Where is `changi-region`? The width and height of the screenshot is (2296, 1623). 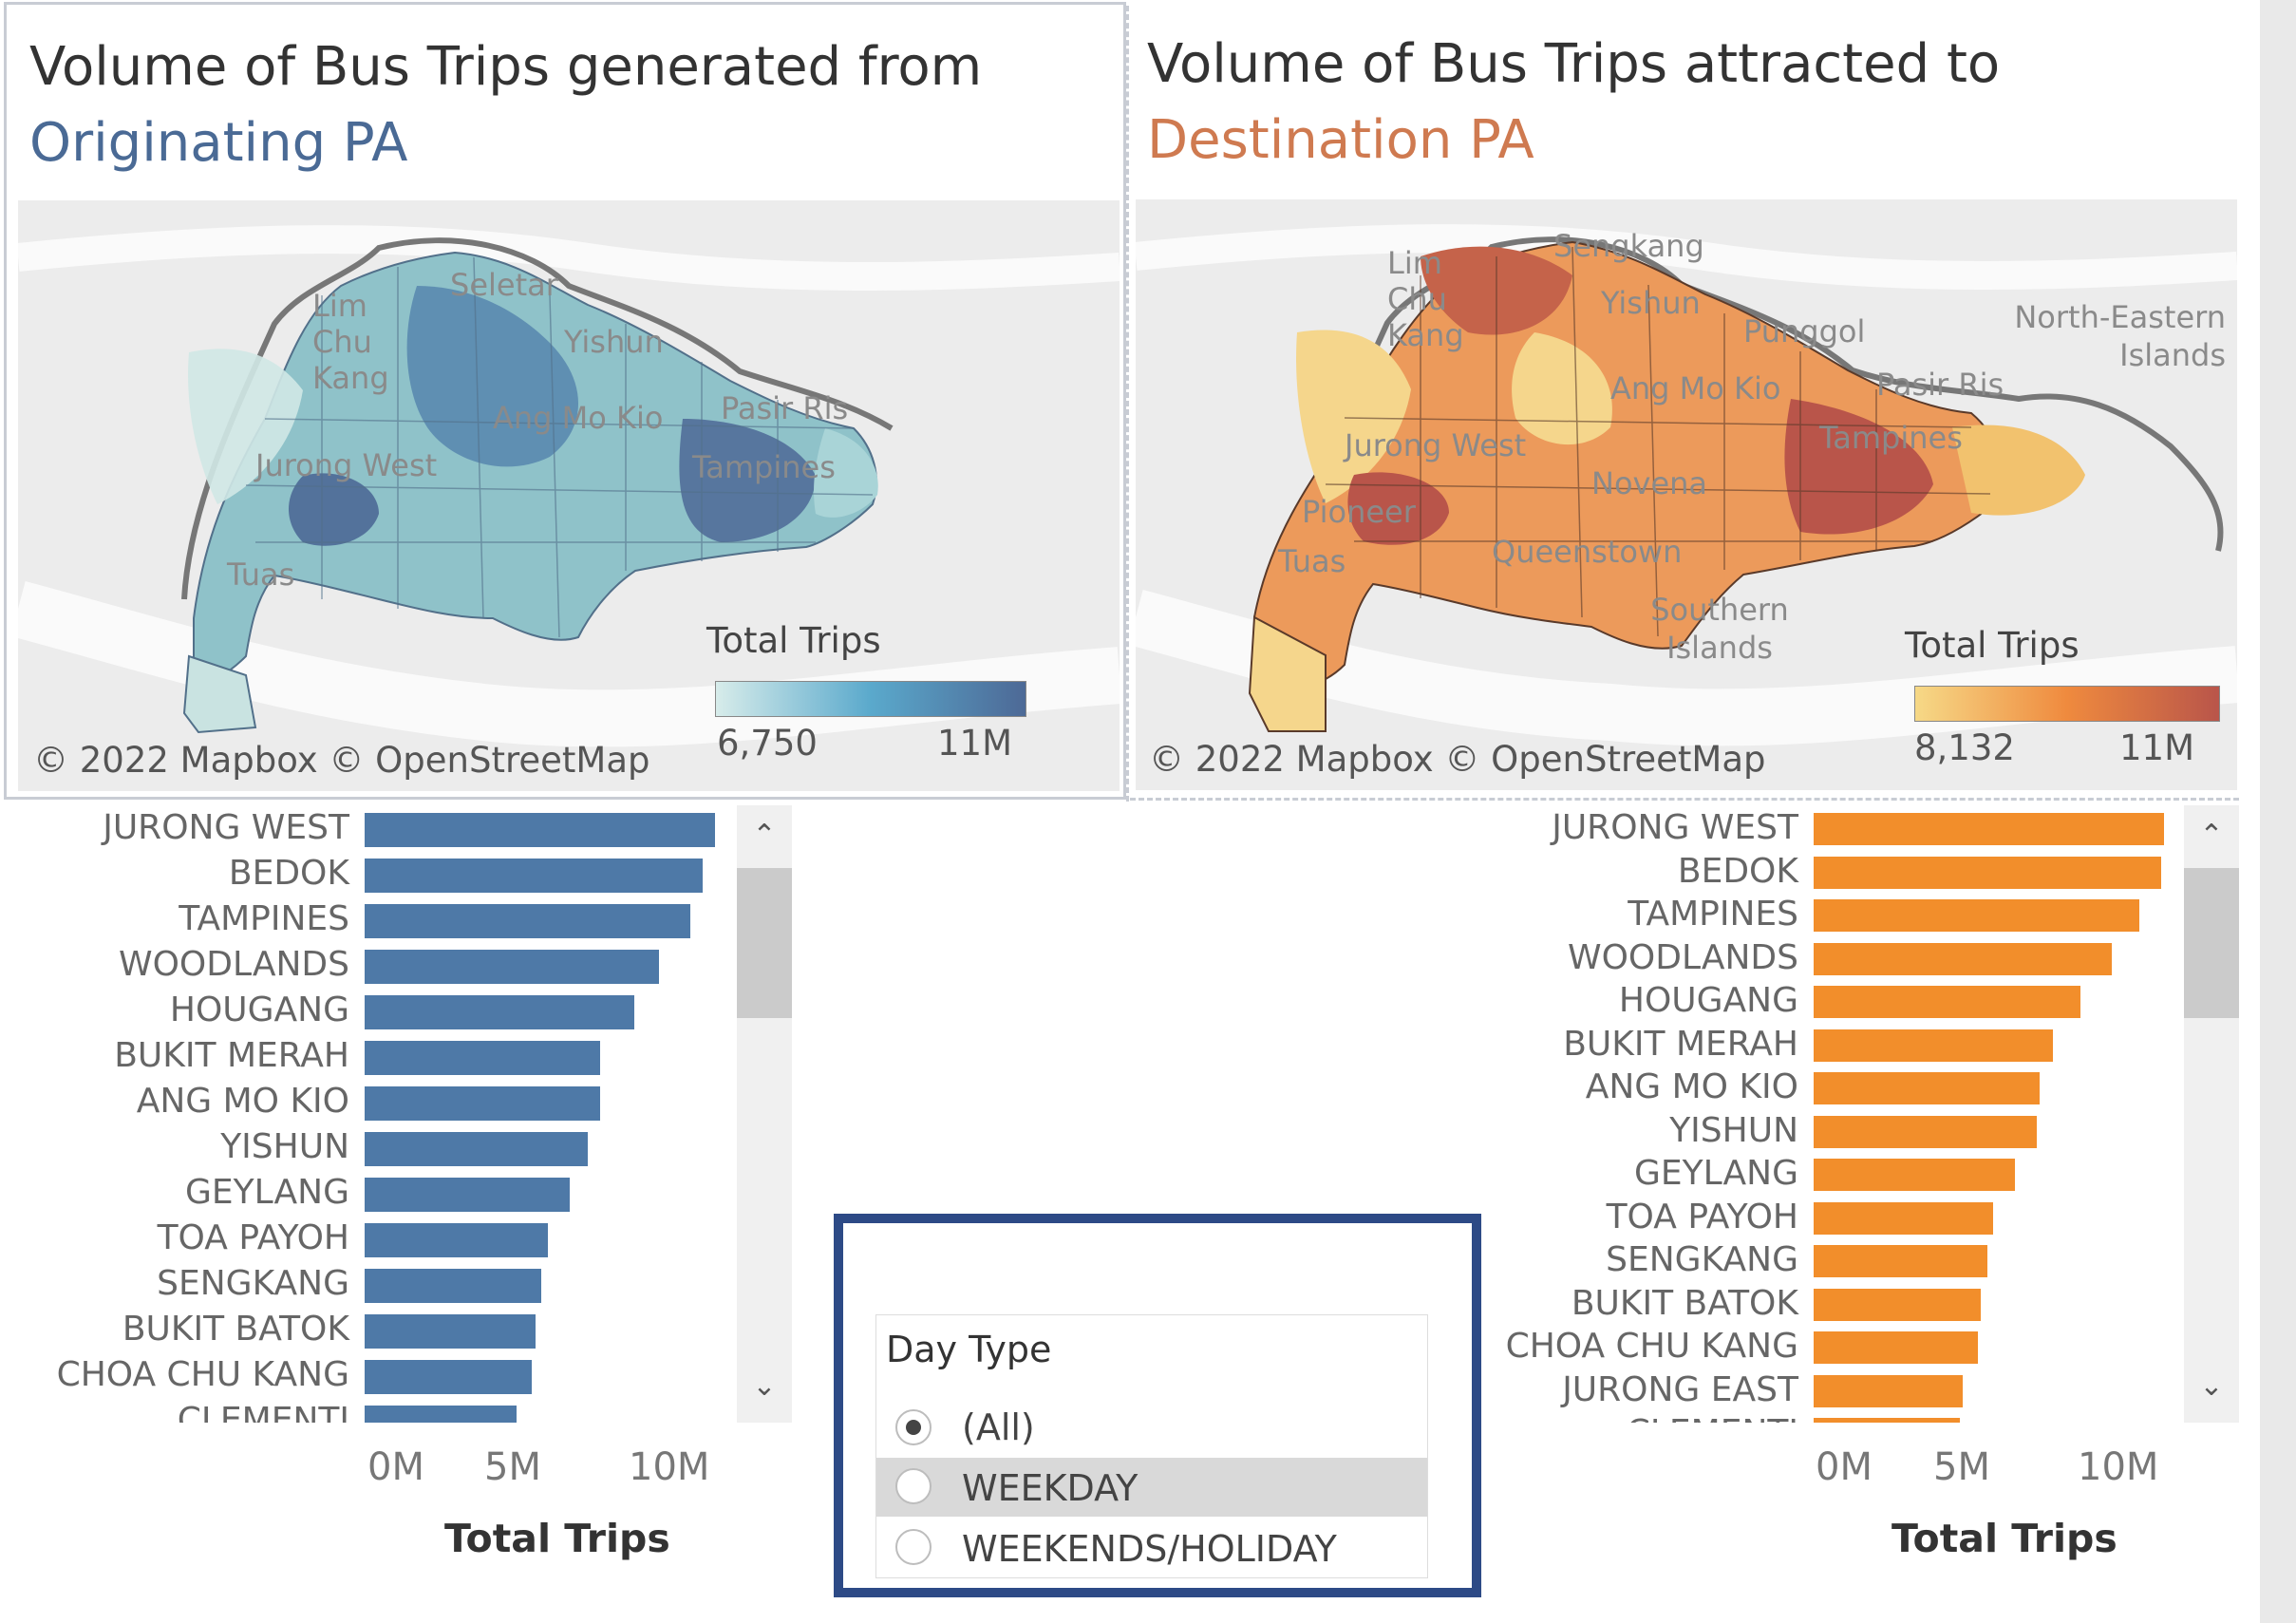 changi-region is located at coordinates (2018, 471).